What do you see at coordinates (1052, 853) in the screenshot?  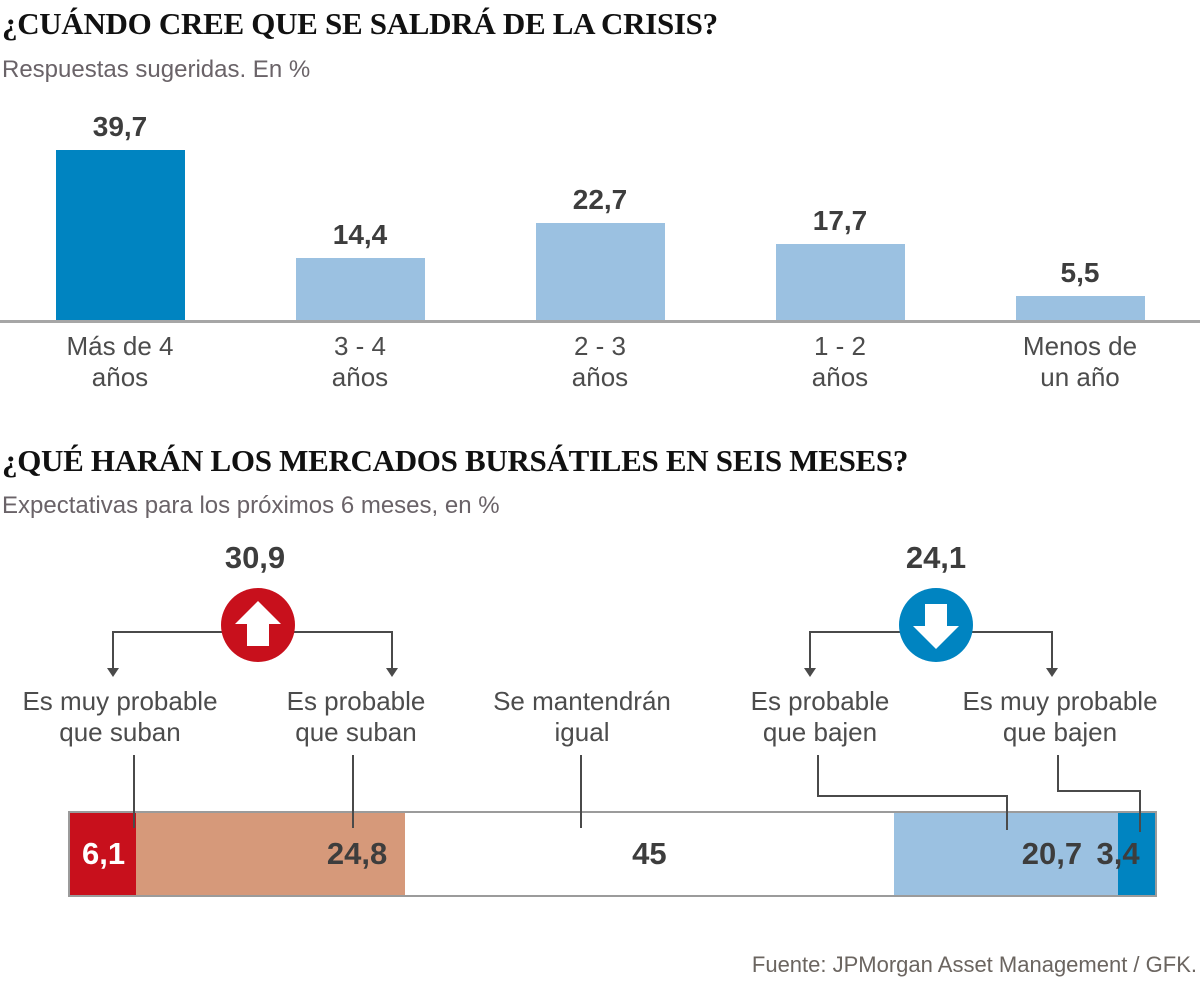 I see `segment-value-label: 20,7` at bounding box center [1052, 853].